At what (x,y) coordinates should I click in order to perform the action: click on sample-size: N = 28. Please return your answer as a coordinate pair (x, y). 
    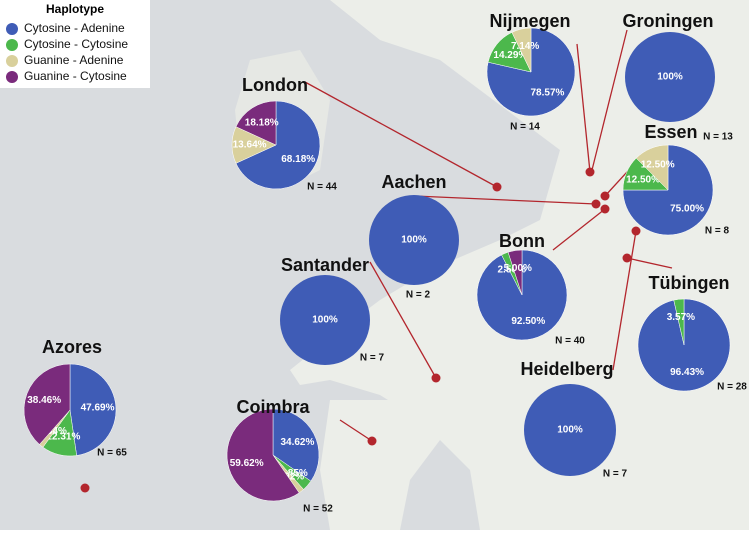
    Looking at the image, I should click on (732, 387).